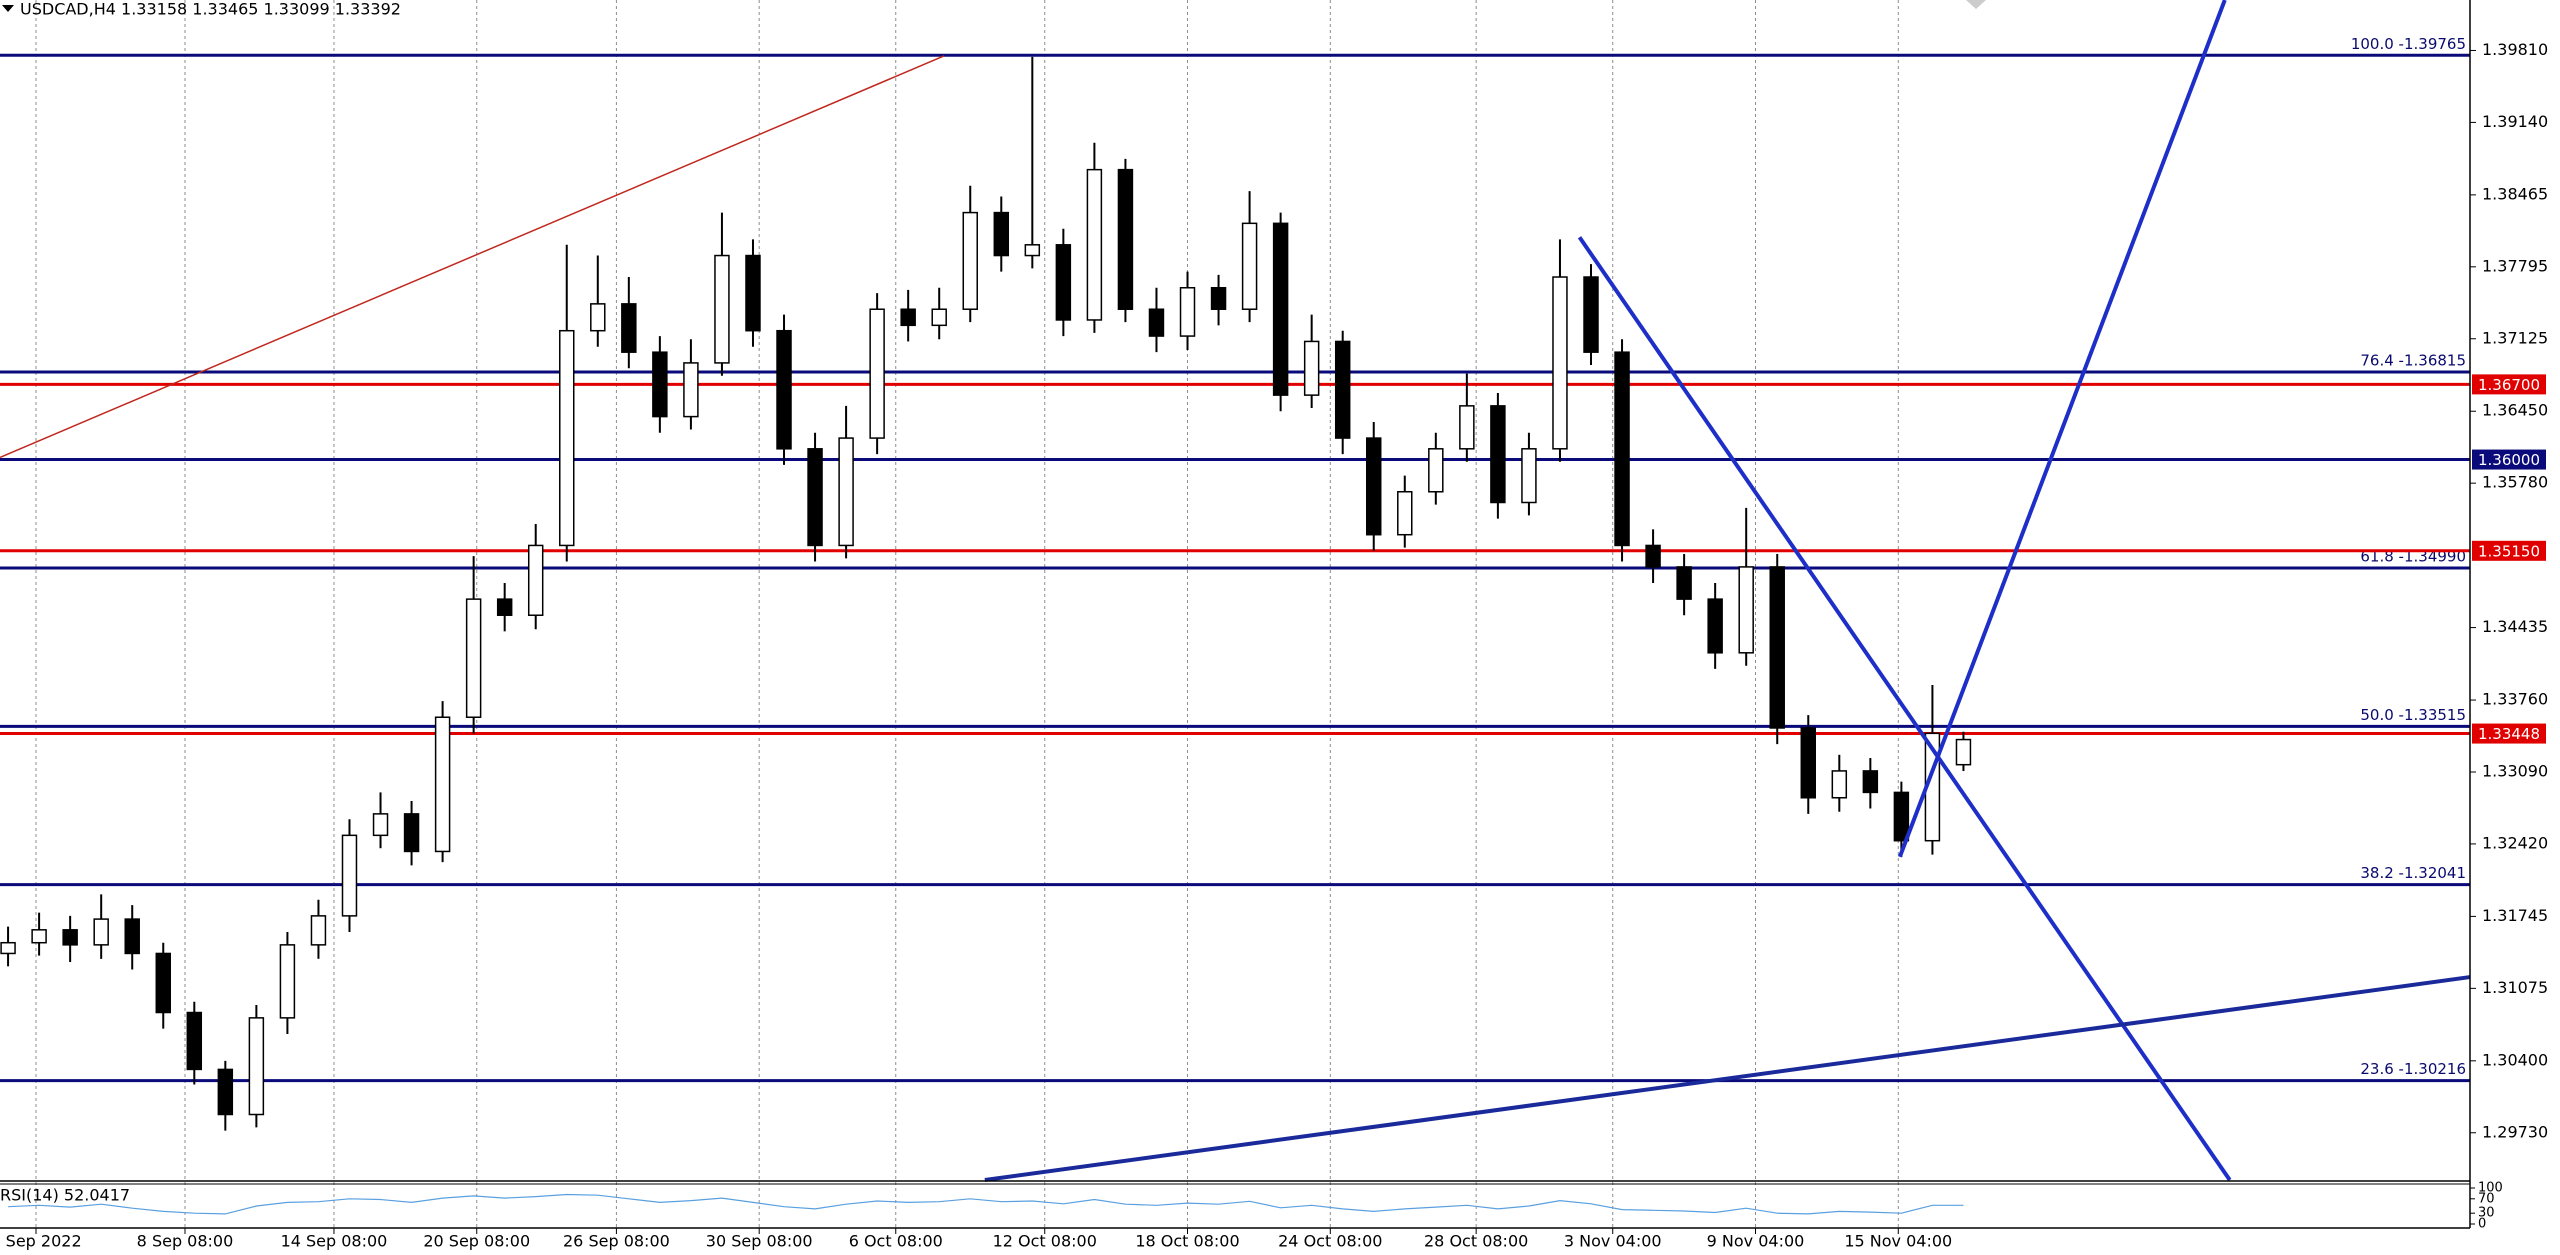 This screenshot has height=1255, width=2560. I want to click on x-tick-label: 8 Sep 08:00, so click(185, 1241).